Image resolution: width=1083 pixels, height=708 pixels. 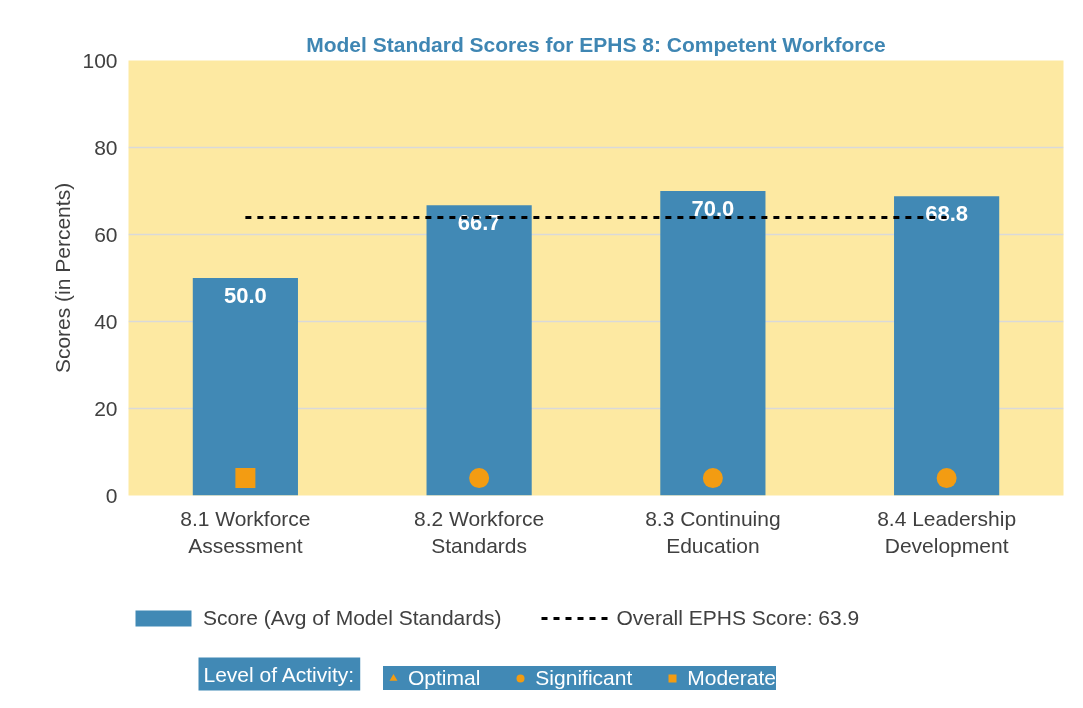 I want to click on y-tick-label: 100, so click(x=100, y=60).